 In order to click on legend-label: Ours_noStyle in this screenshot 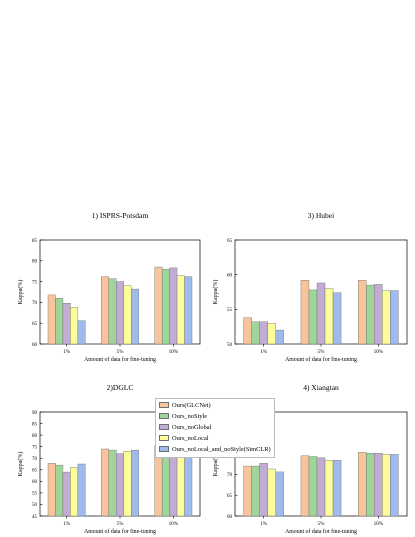, I will do `click(190, 416)`.